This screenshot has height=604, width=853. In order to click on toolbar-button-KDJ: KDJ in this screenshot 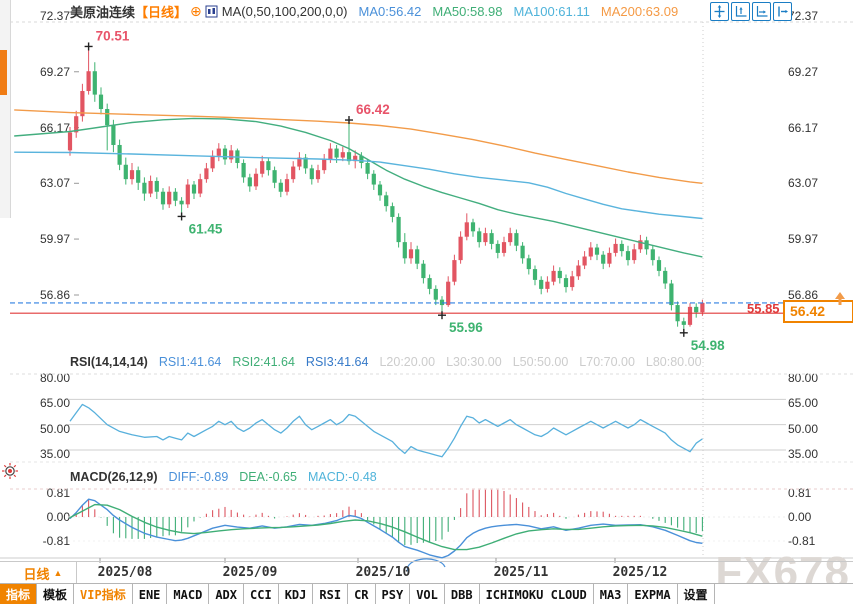, I will do `click(296, 594)`.